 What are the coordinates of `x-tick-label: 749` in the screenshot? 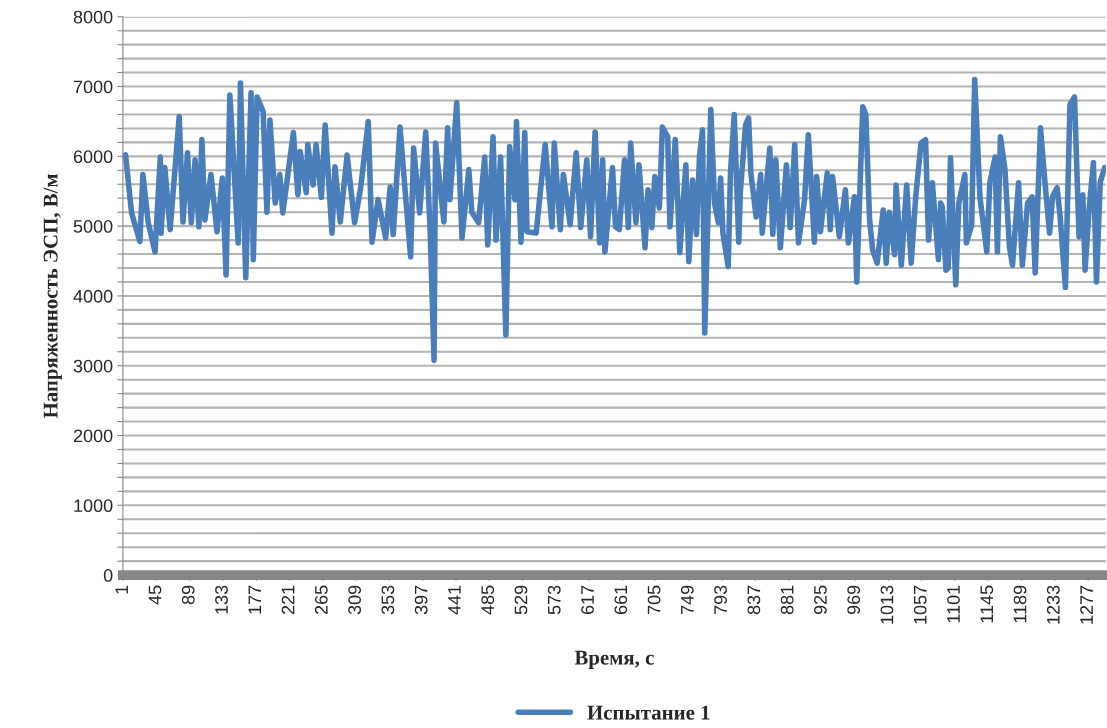 It's located at (687, 600).